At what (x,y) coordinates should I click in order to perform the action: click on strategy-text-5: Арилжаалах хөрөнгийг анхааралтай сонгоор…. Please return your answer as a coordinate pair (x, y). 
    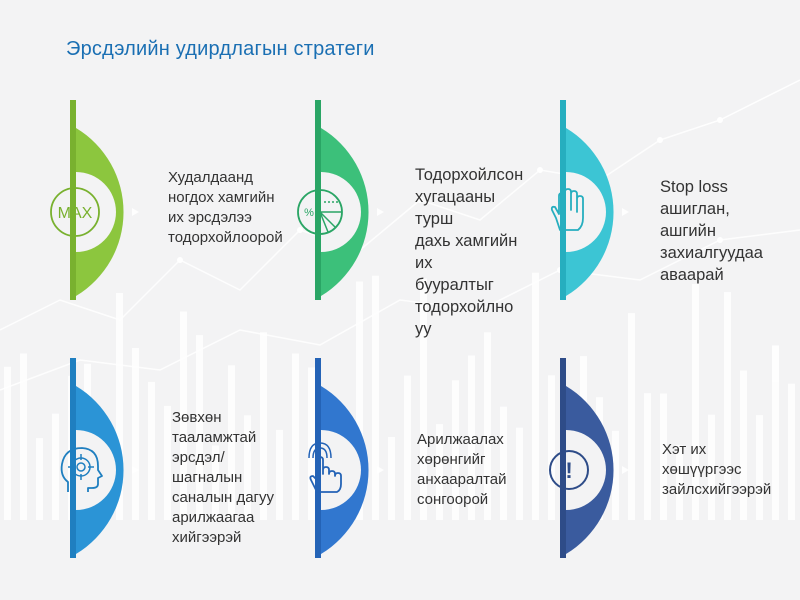
    Looking at the image, I should click on (462, 469).